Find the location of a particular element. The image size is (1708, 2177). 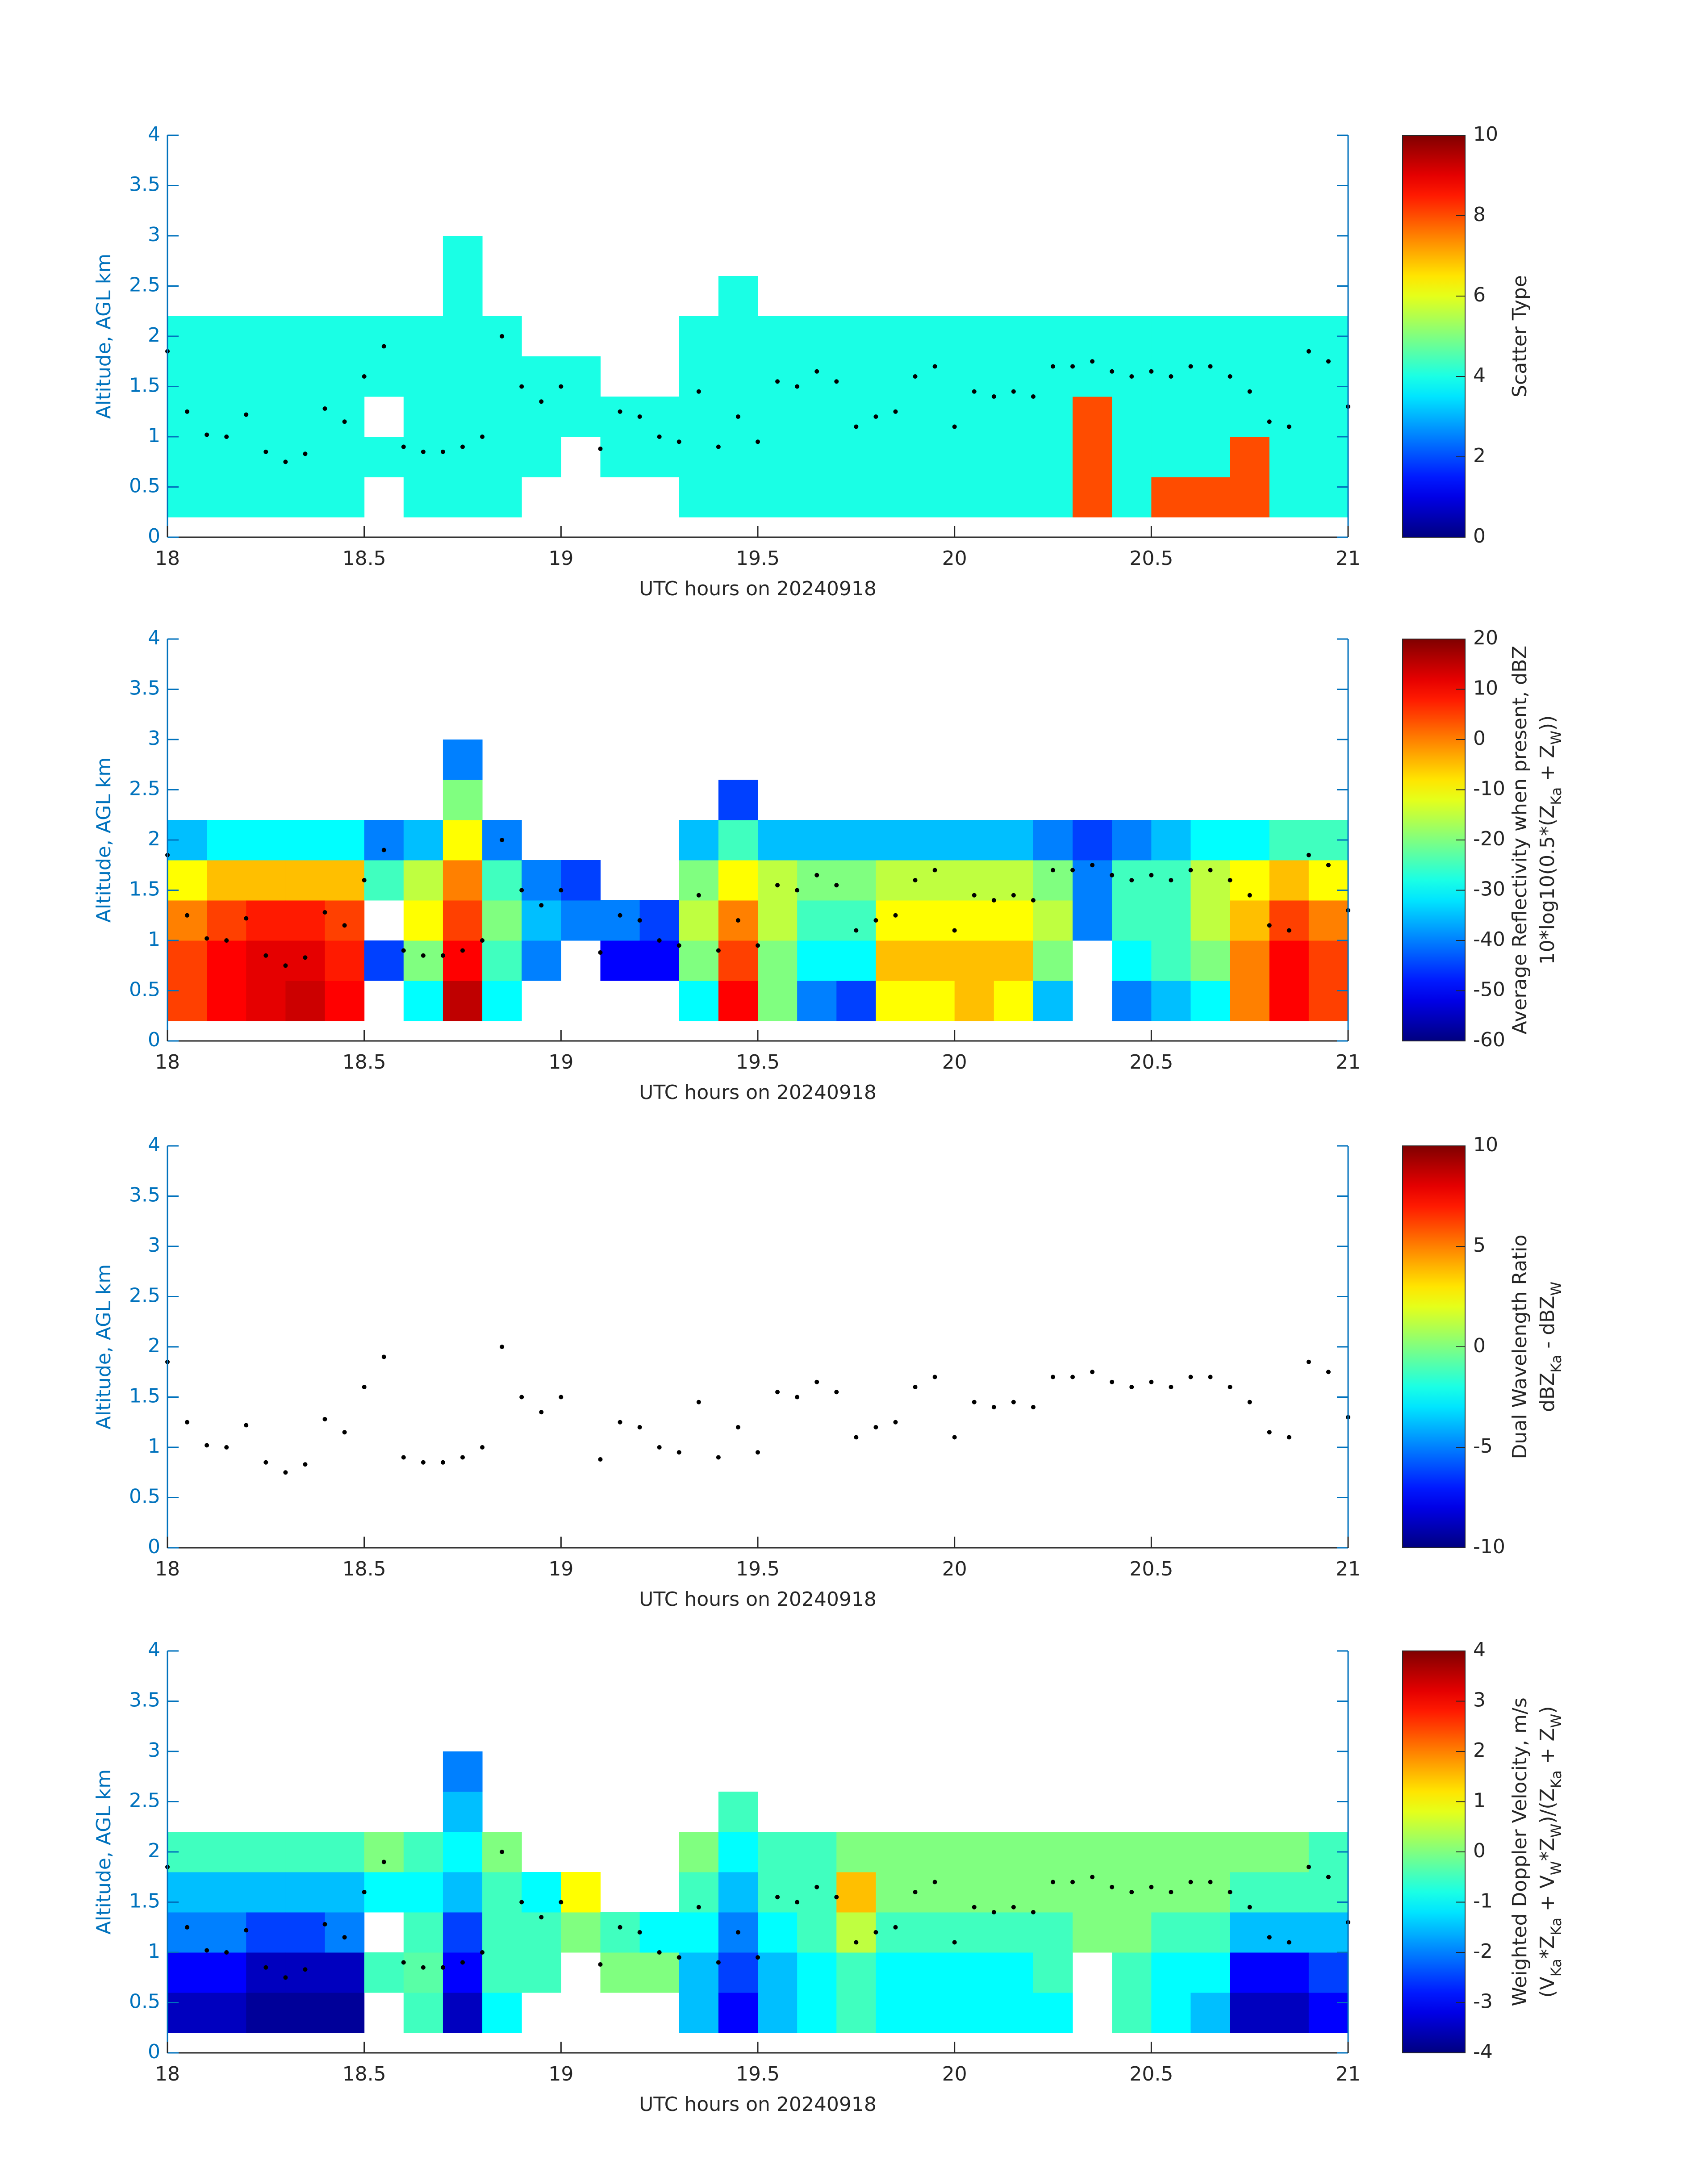

y-tick-label: 3 is located at coordinates (154, 1750).